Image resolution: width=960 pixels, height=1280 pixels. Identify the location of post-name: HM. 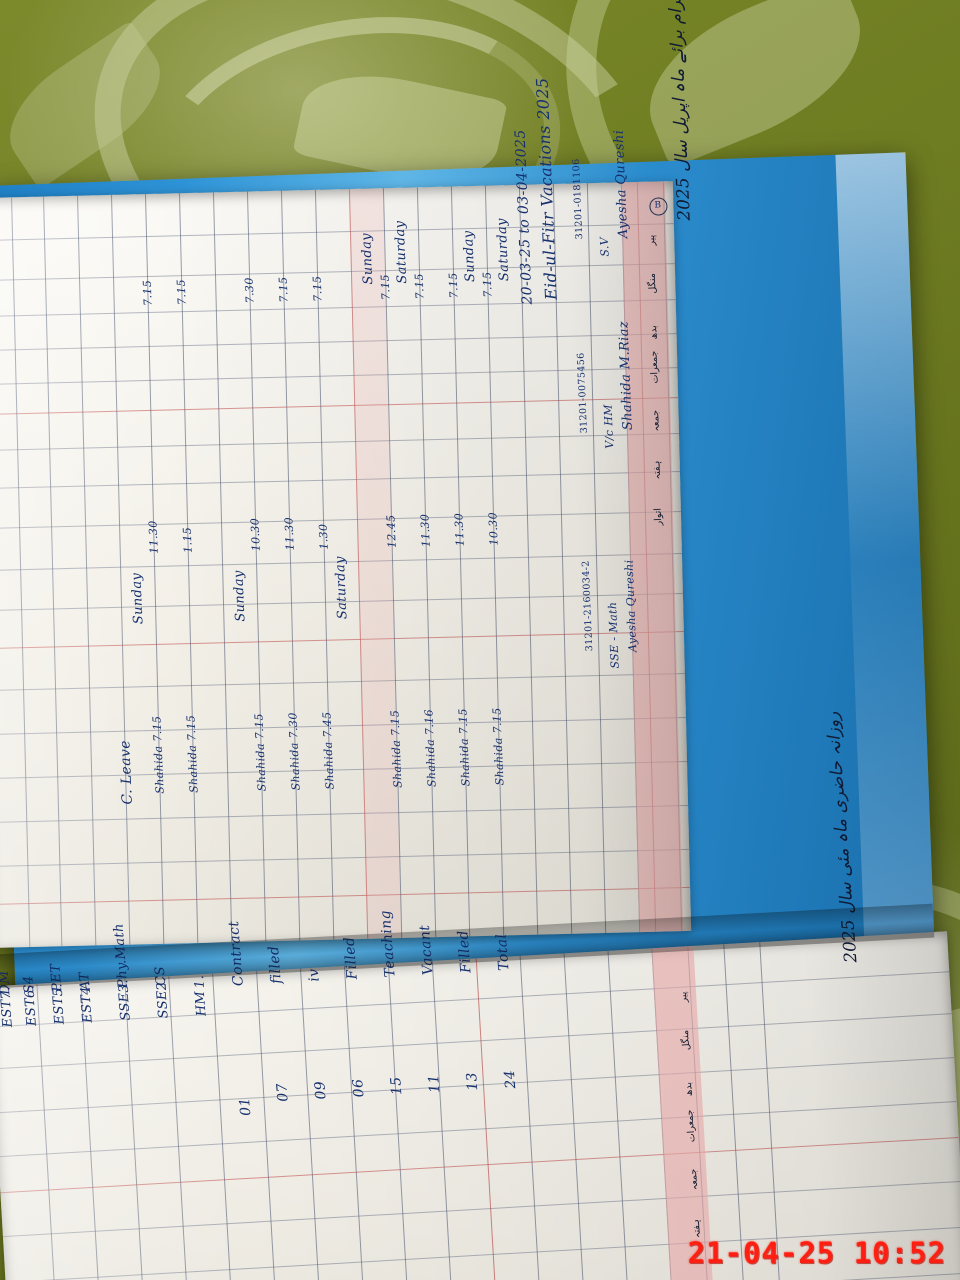
(201, 1003).